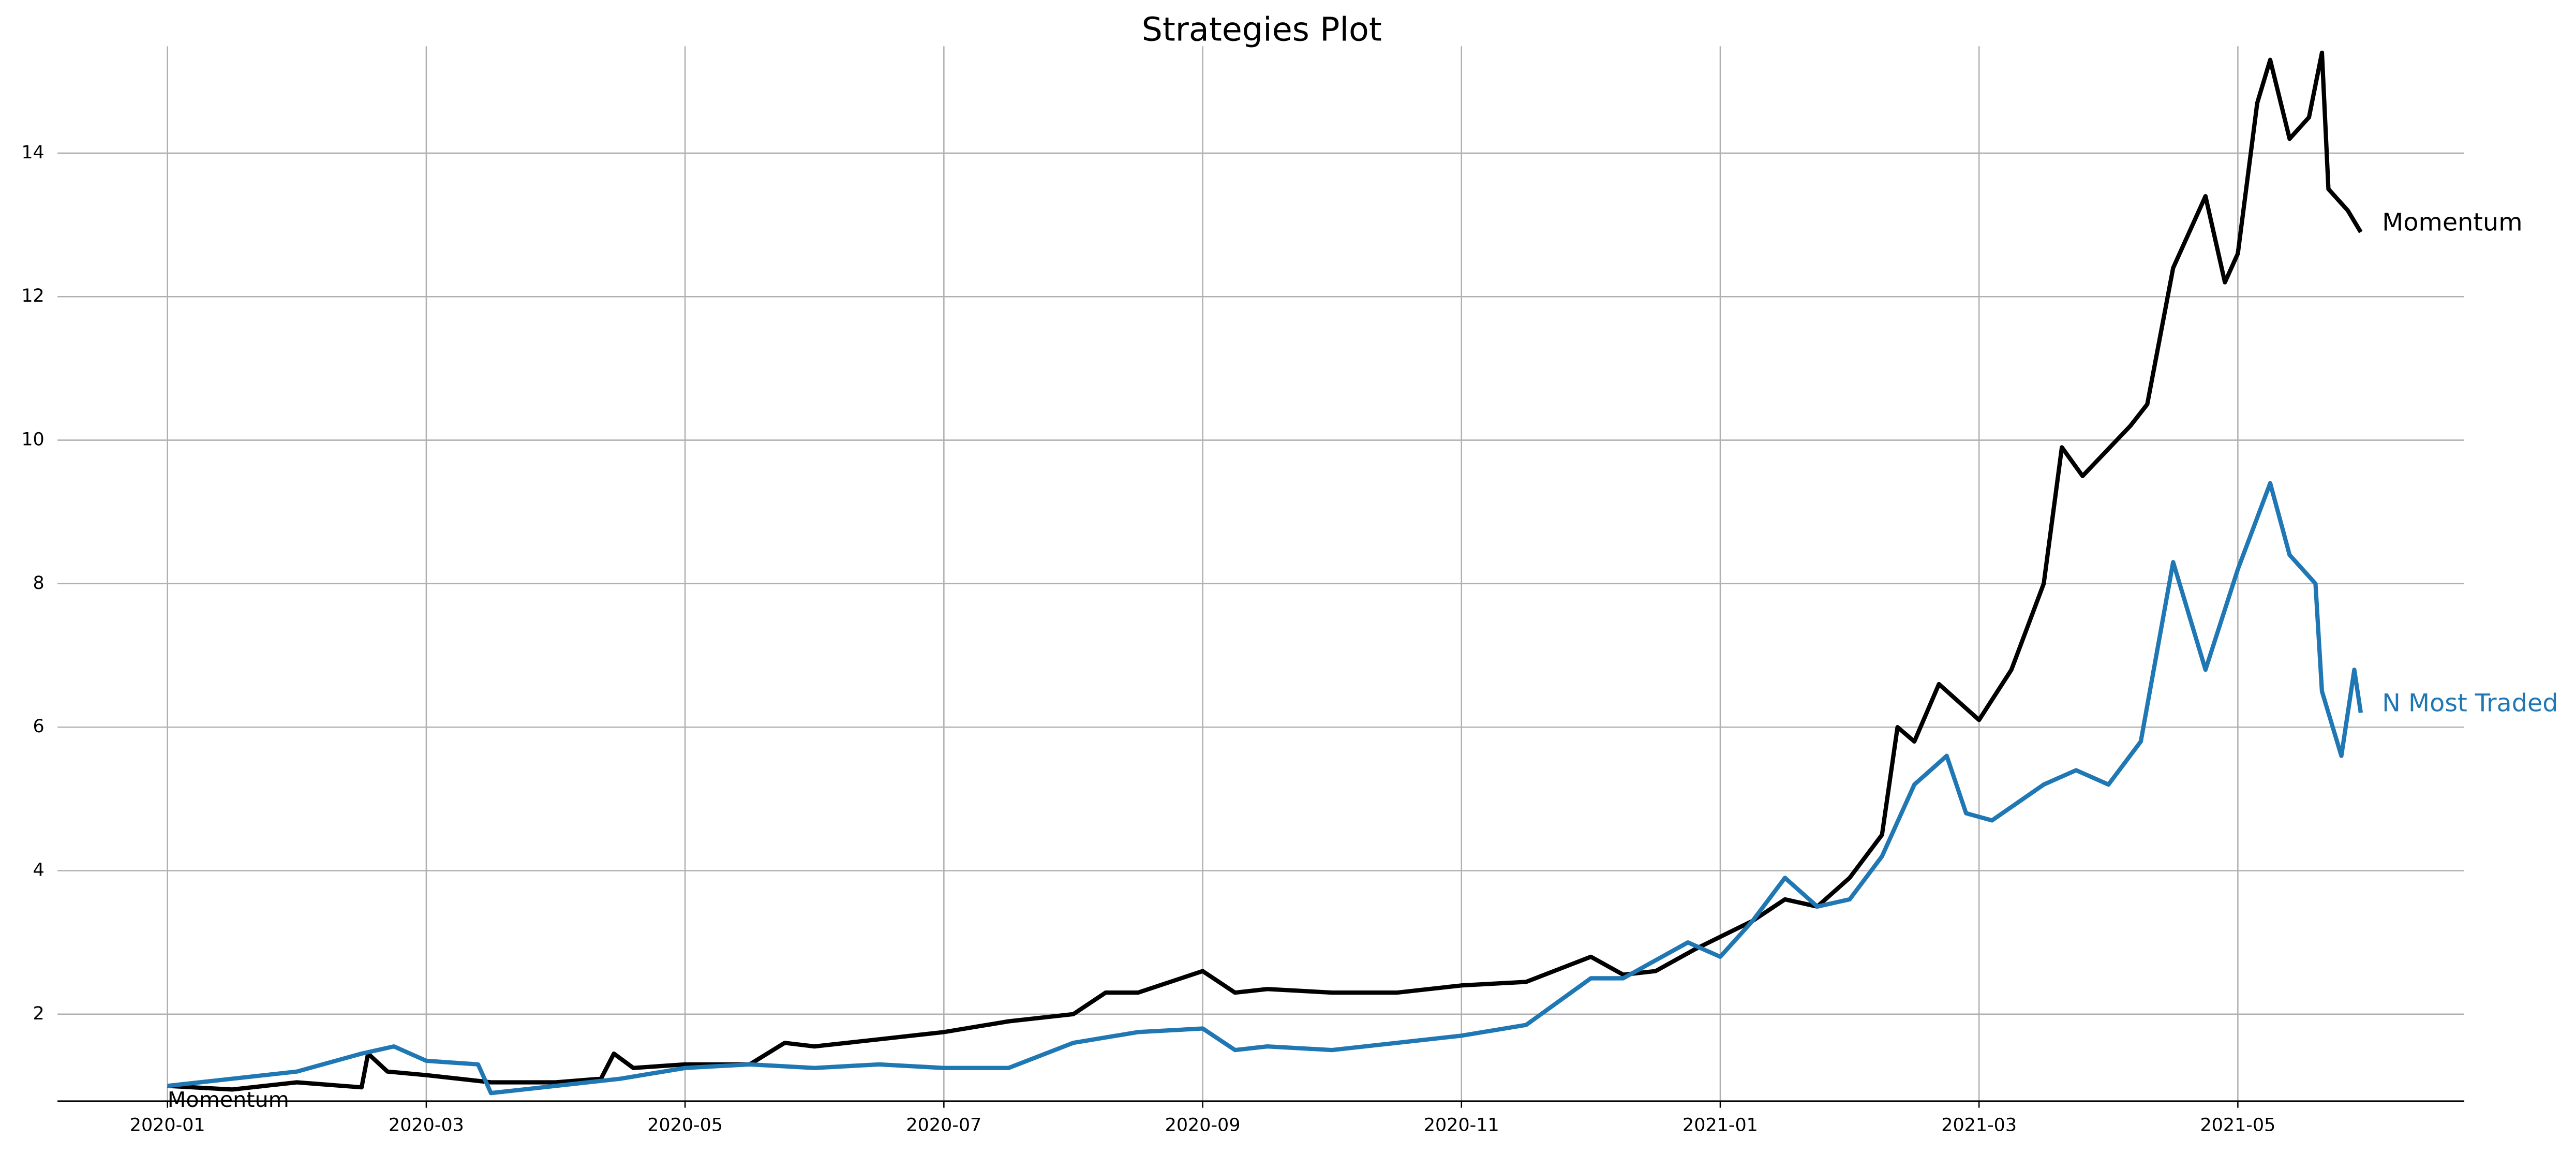 This screenshot has height=1154, width=2576. What do you see at coordinates (167, 1125) in the screenshot?
I see `x-tick-label: 2020-01` at bounding box center [167, 1125].